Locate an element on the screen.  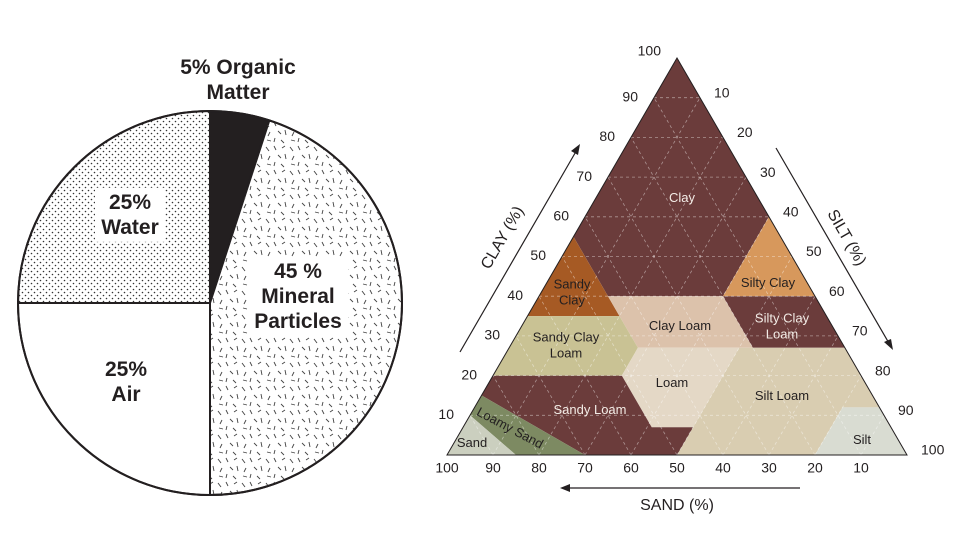
region-label: Sand is located at coordinates (472, 443).